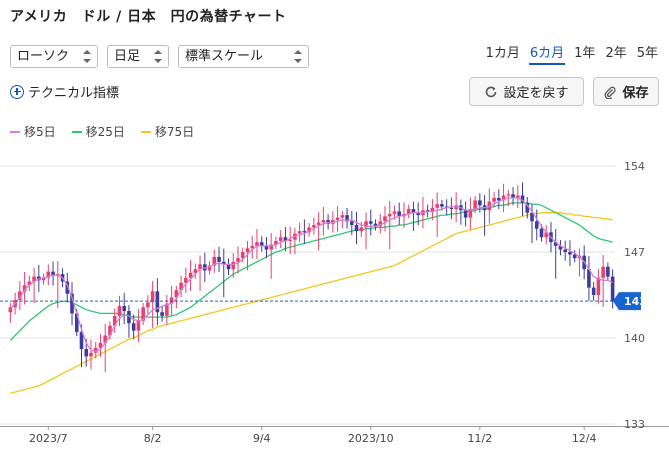  What do you see at coordinates (371, 438) in the screenshot?
I see `x-tick-label: 2023/10` at bounding box center [371, 438].